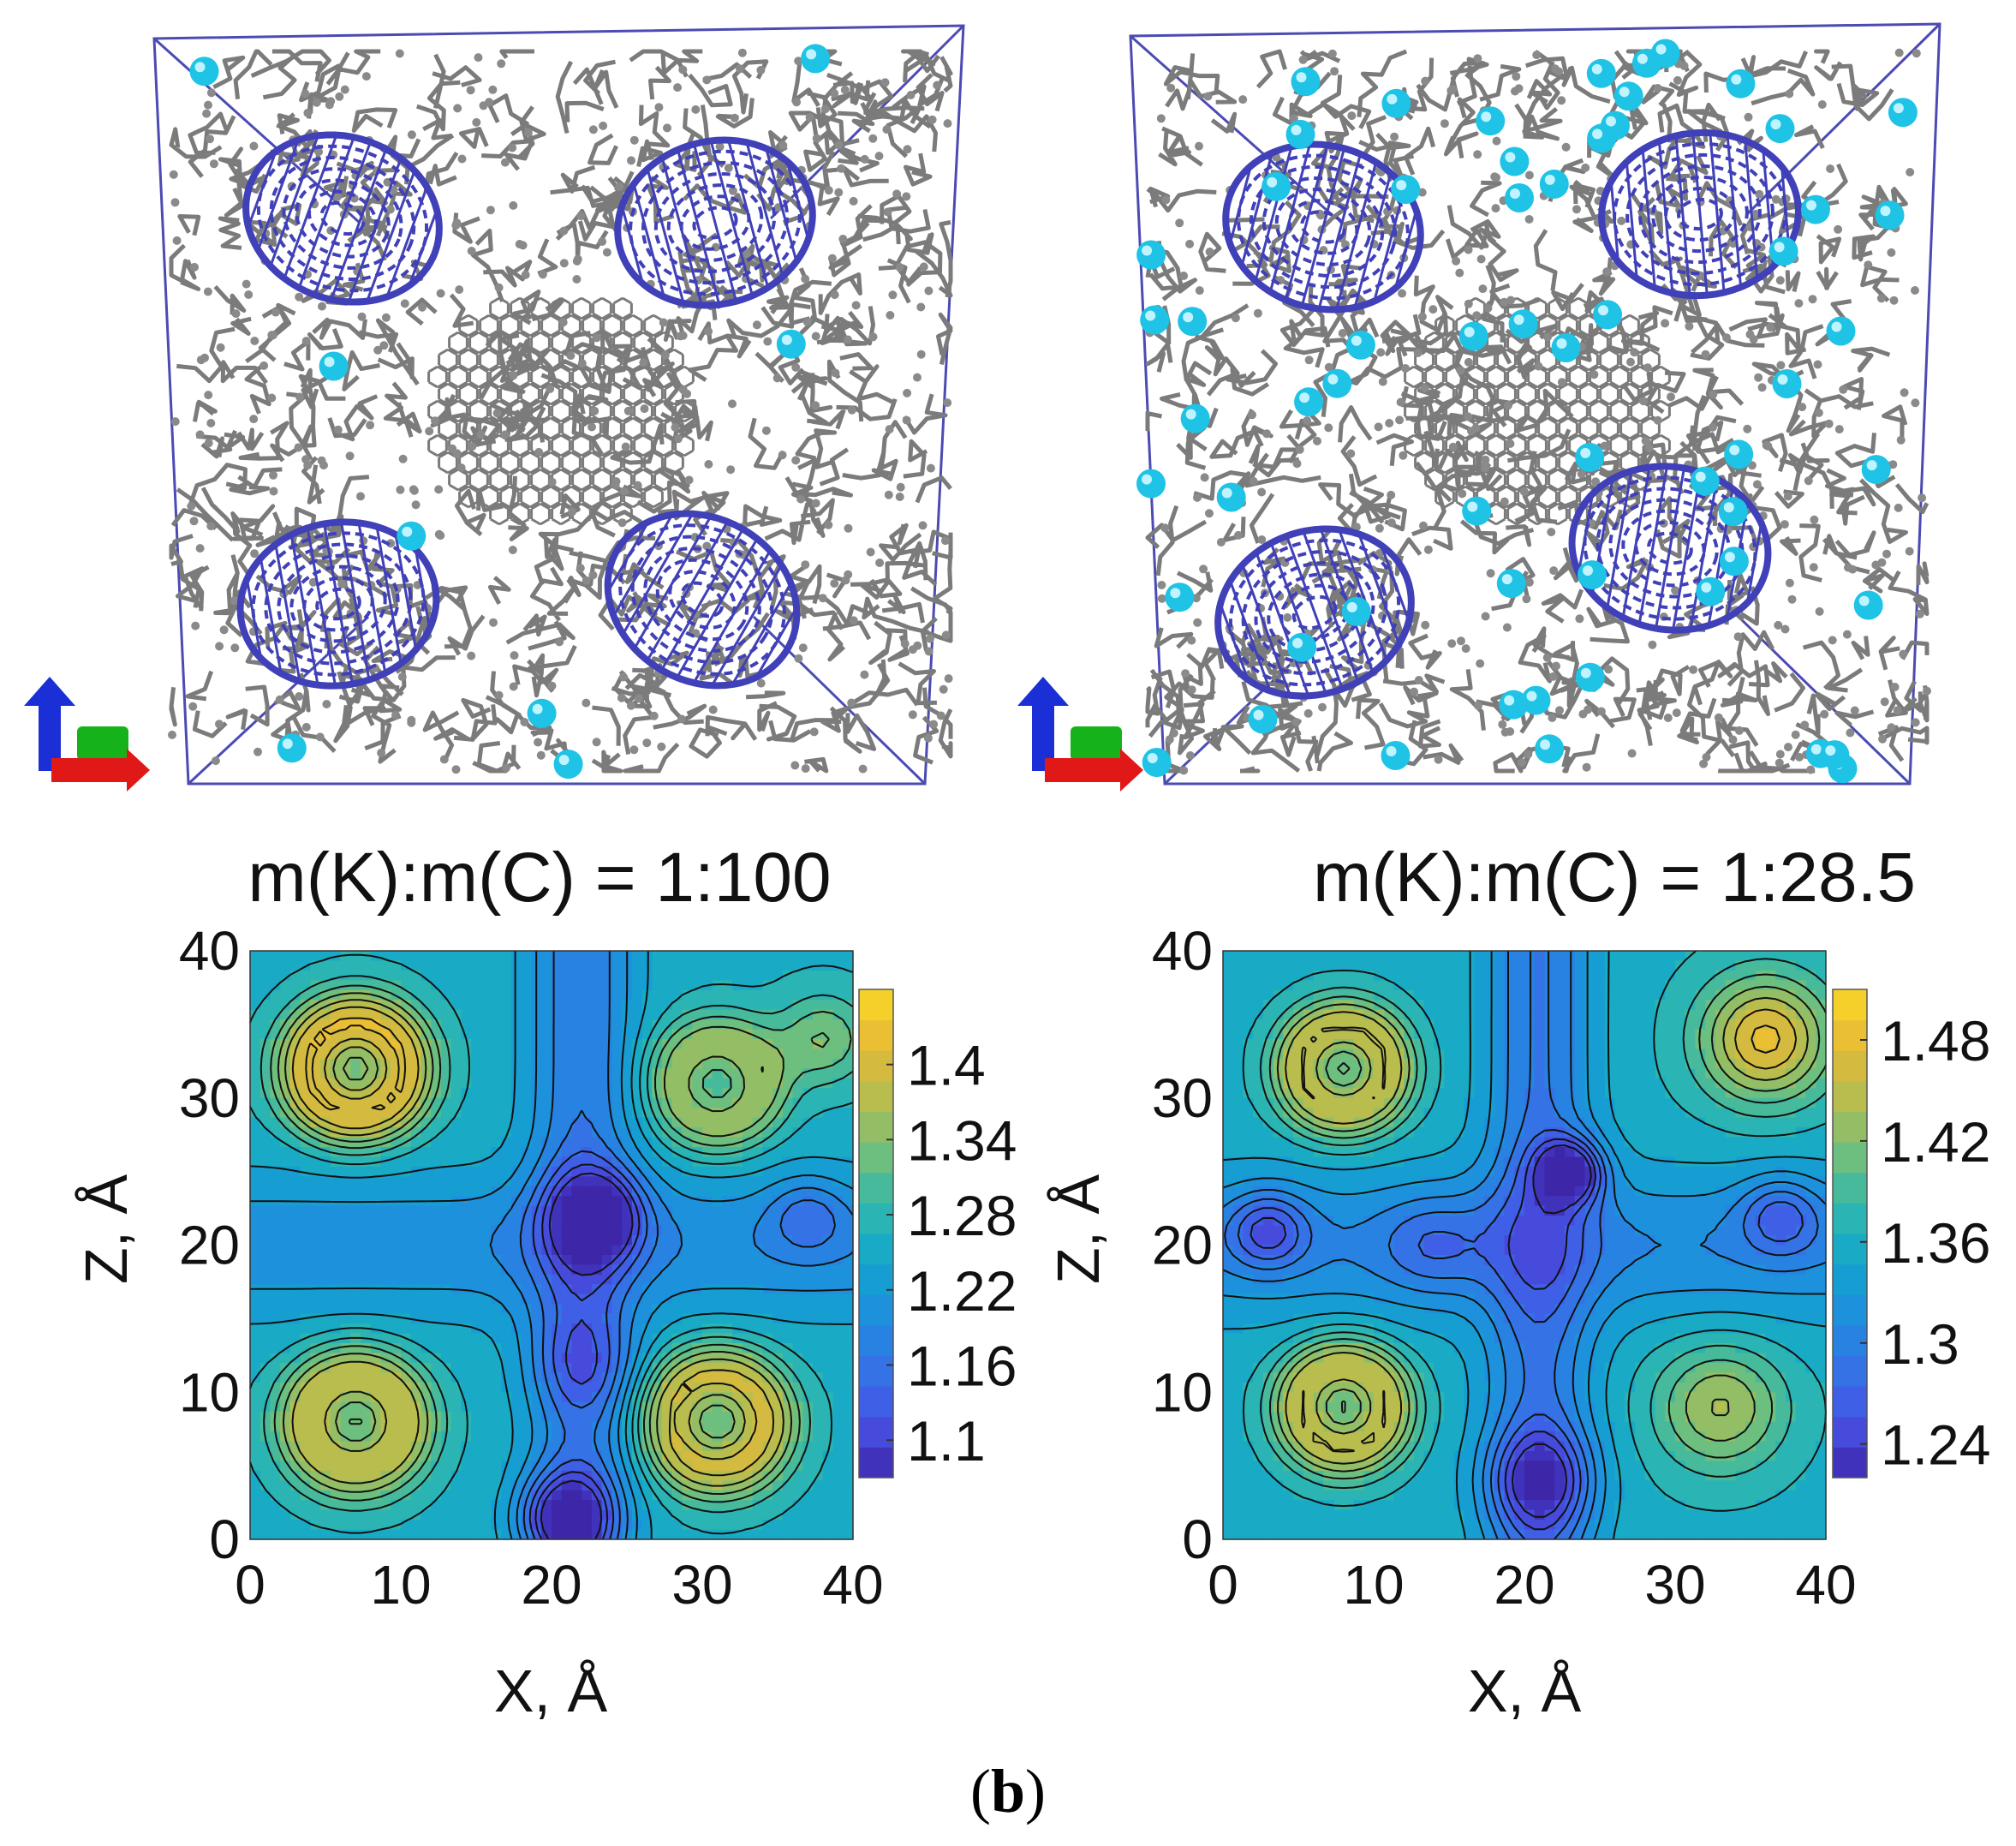 The height and width of the screenshot is (1846, 2016). I want to click on colorbar-tick-label: 1.34, so click(962, 1140).